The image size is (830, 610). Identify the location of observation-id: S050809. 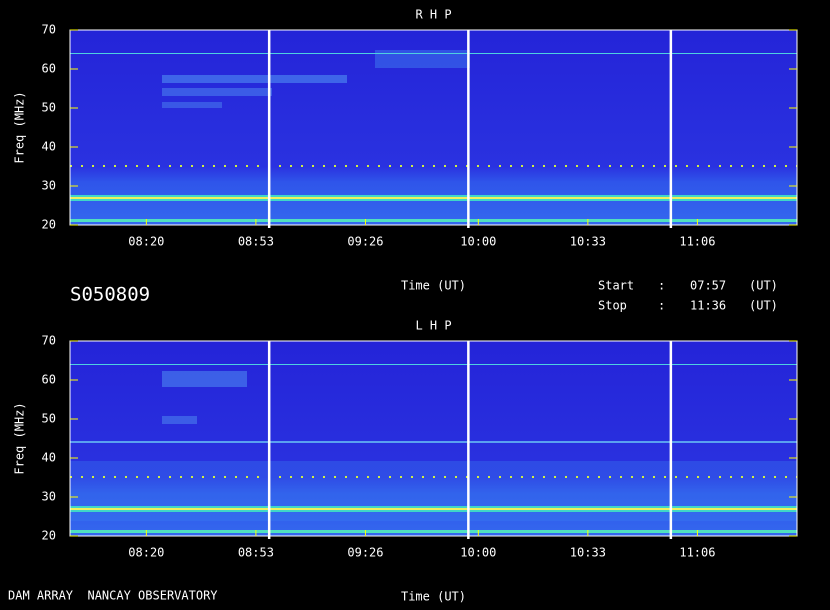
(110, 295).